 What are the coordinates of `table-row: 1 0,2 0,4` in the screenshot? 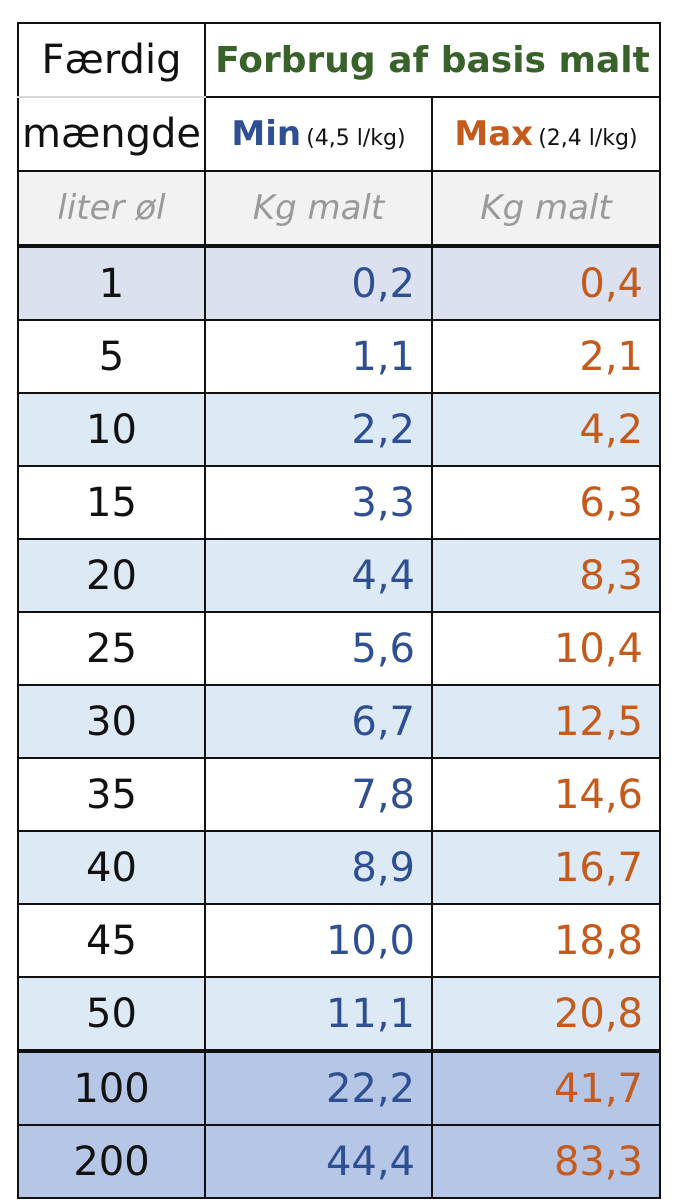 It's located at (339, 283).